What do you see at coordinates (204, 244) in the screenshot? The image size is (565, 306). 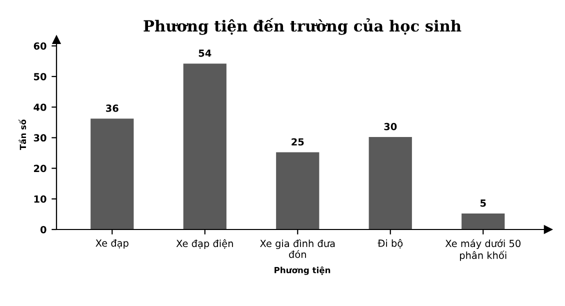 I see `x-tick-label: Xe đạp điện` at bounding box center [204, 244].